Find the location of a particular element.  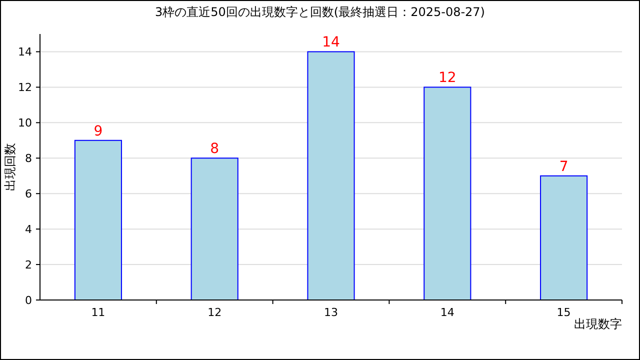

data-label: 12 is located at coordinates (447, 78).